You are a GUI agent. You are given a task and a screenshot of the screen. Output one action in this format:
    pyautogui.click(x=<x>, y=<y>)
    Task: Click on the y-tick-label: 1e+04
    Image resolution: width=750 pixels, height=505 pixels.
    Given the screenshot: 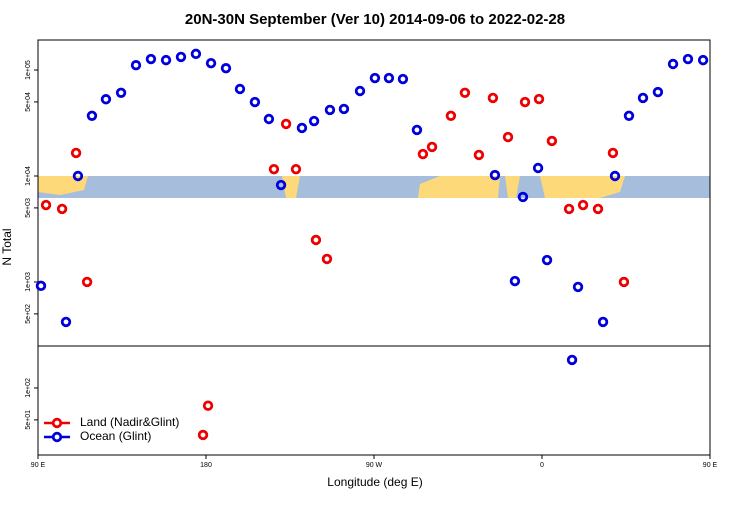 What is the action you would take?
    pyautogui.click(x=28, y=176)
    